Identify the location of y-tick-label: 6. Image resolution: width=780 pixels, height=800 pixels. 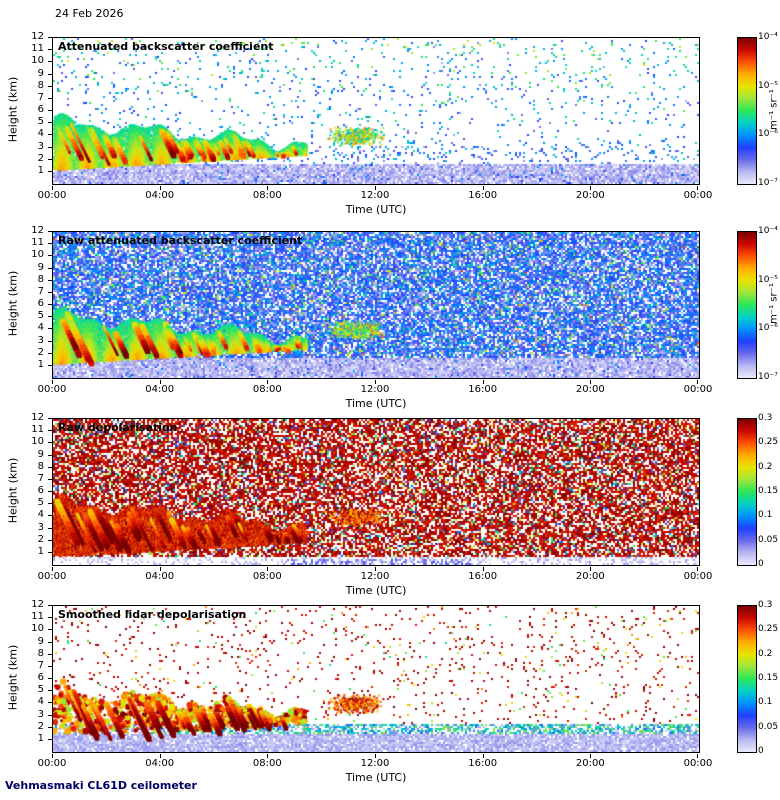
(40, 677).